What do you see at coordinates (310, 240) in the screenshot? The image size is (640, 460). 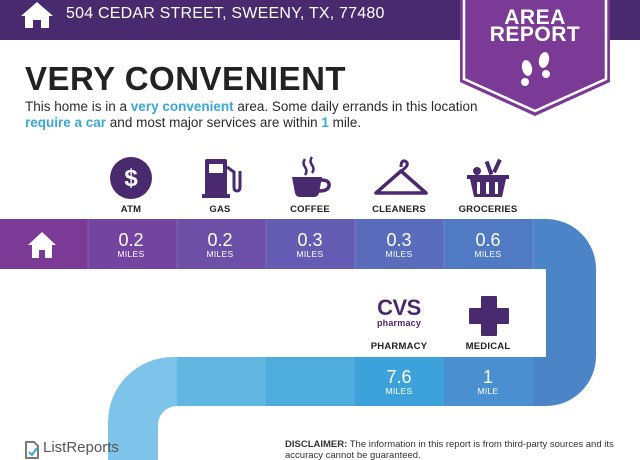 I see `distance-value-coffee: 0.3` at bounding box center [310, 240].